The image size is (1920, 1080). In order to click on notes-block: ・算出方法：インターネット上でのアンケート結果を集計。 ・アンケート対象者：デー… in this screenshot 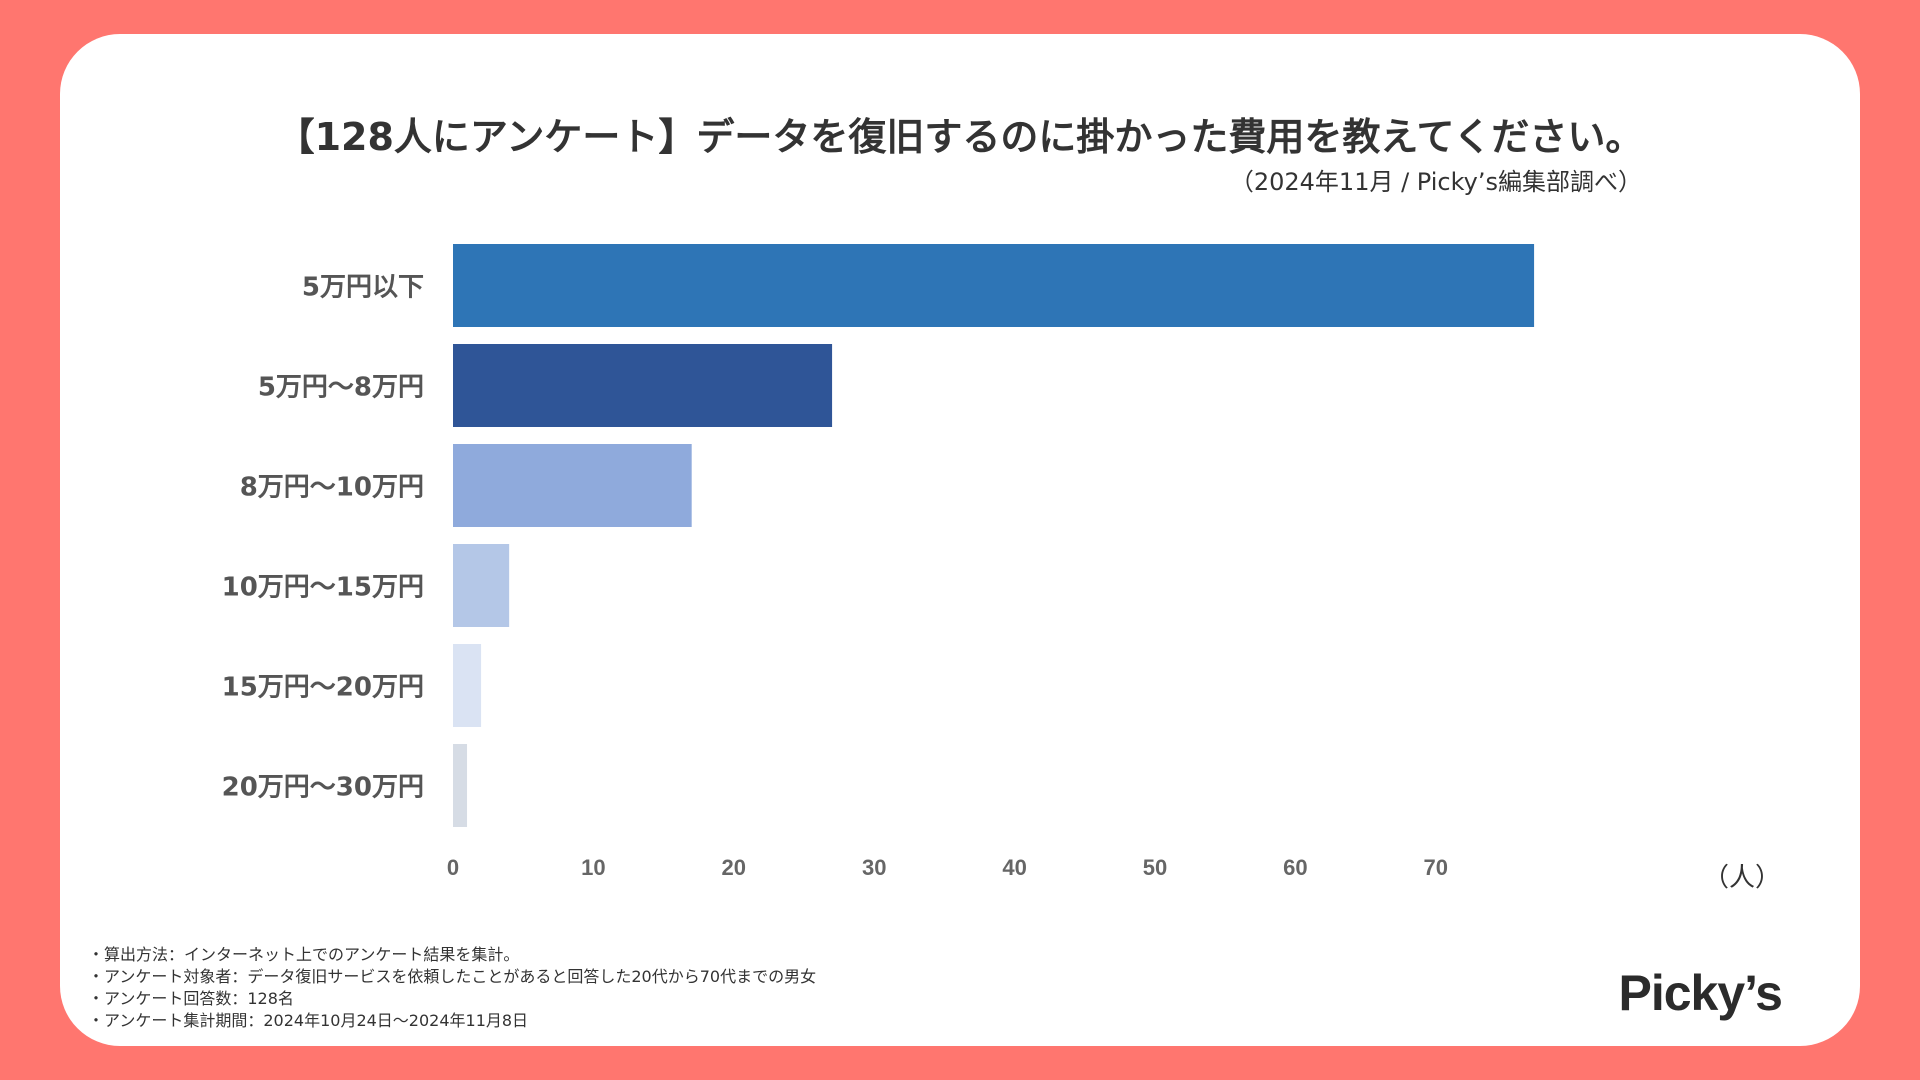, I will do `click(452, 988)`.